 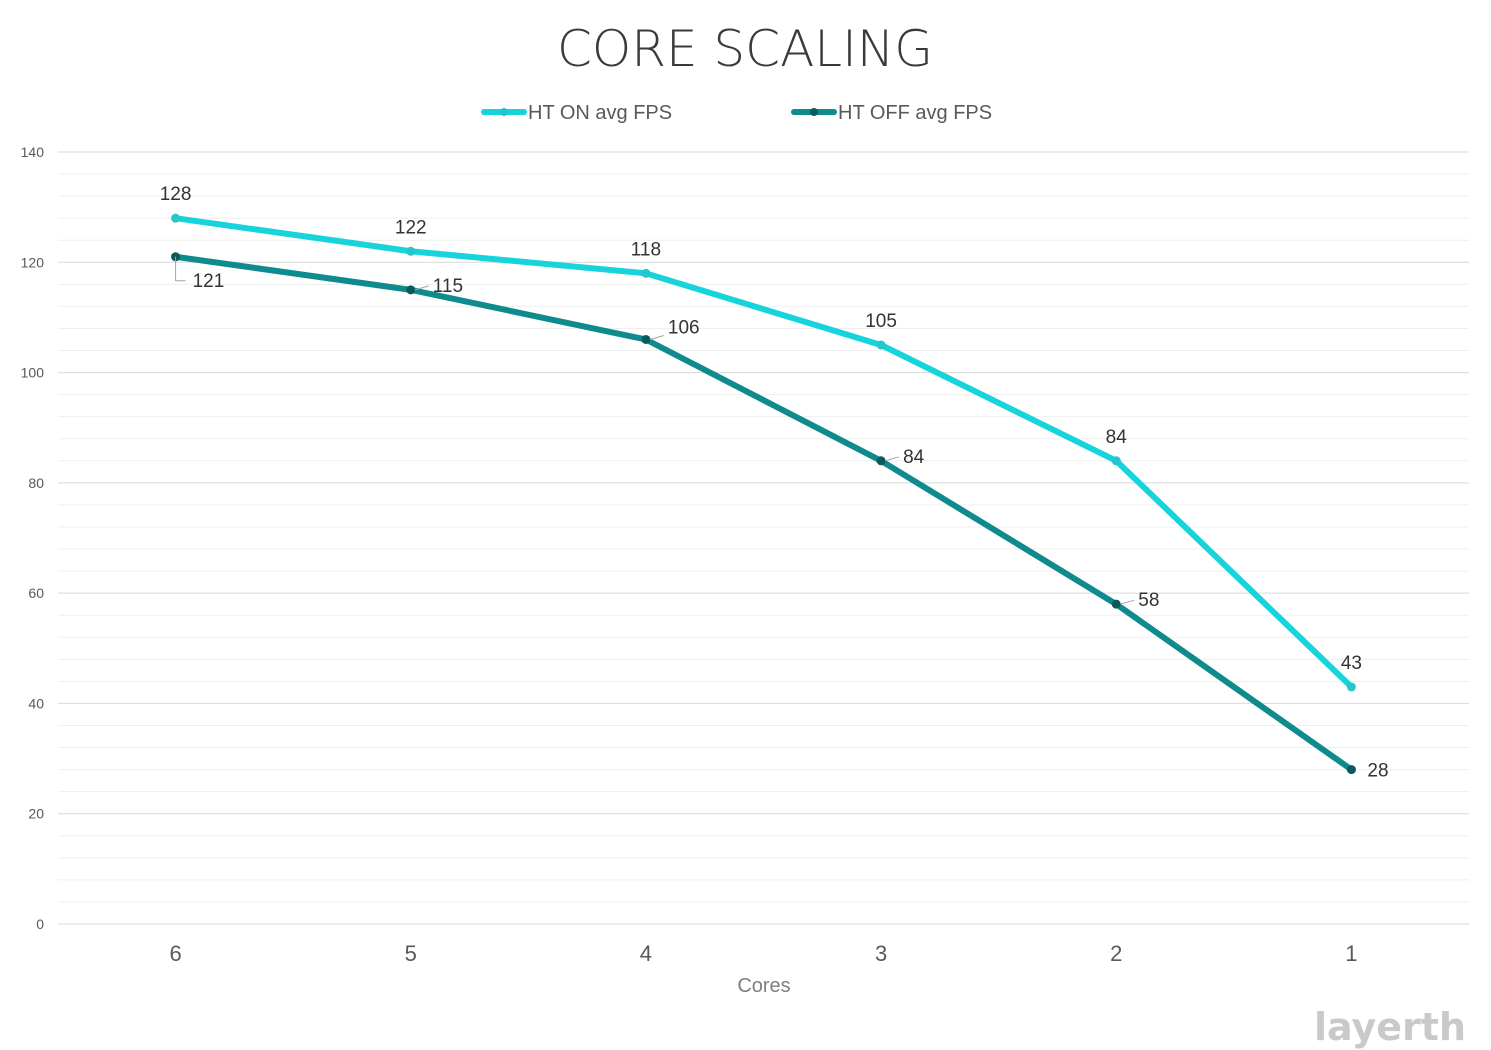 What do you see at coordinates (1377, 771) in the screenshot?
I see `data-label-ht-off: 28` at bounding box center [1377, 771].